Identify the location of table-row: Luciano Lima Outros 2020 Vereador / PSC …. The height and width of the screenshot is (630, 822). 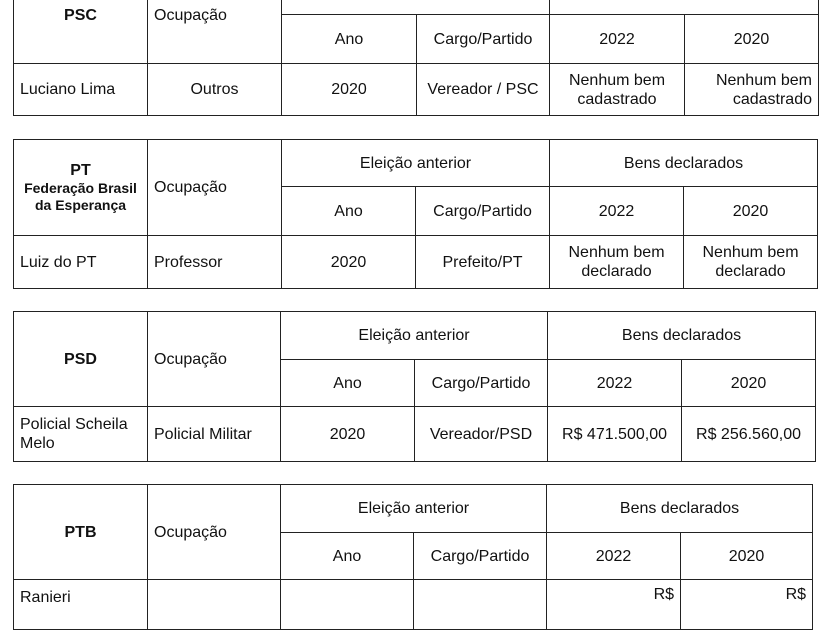
(416, 89).